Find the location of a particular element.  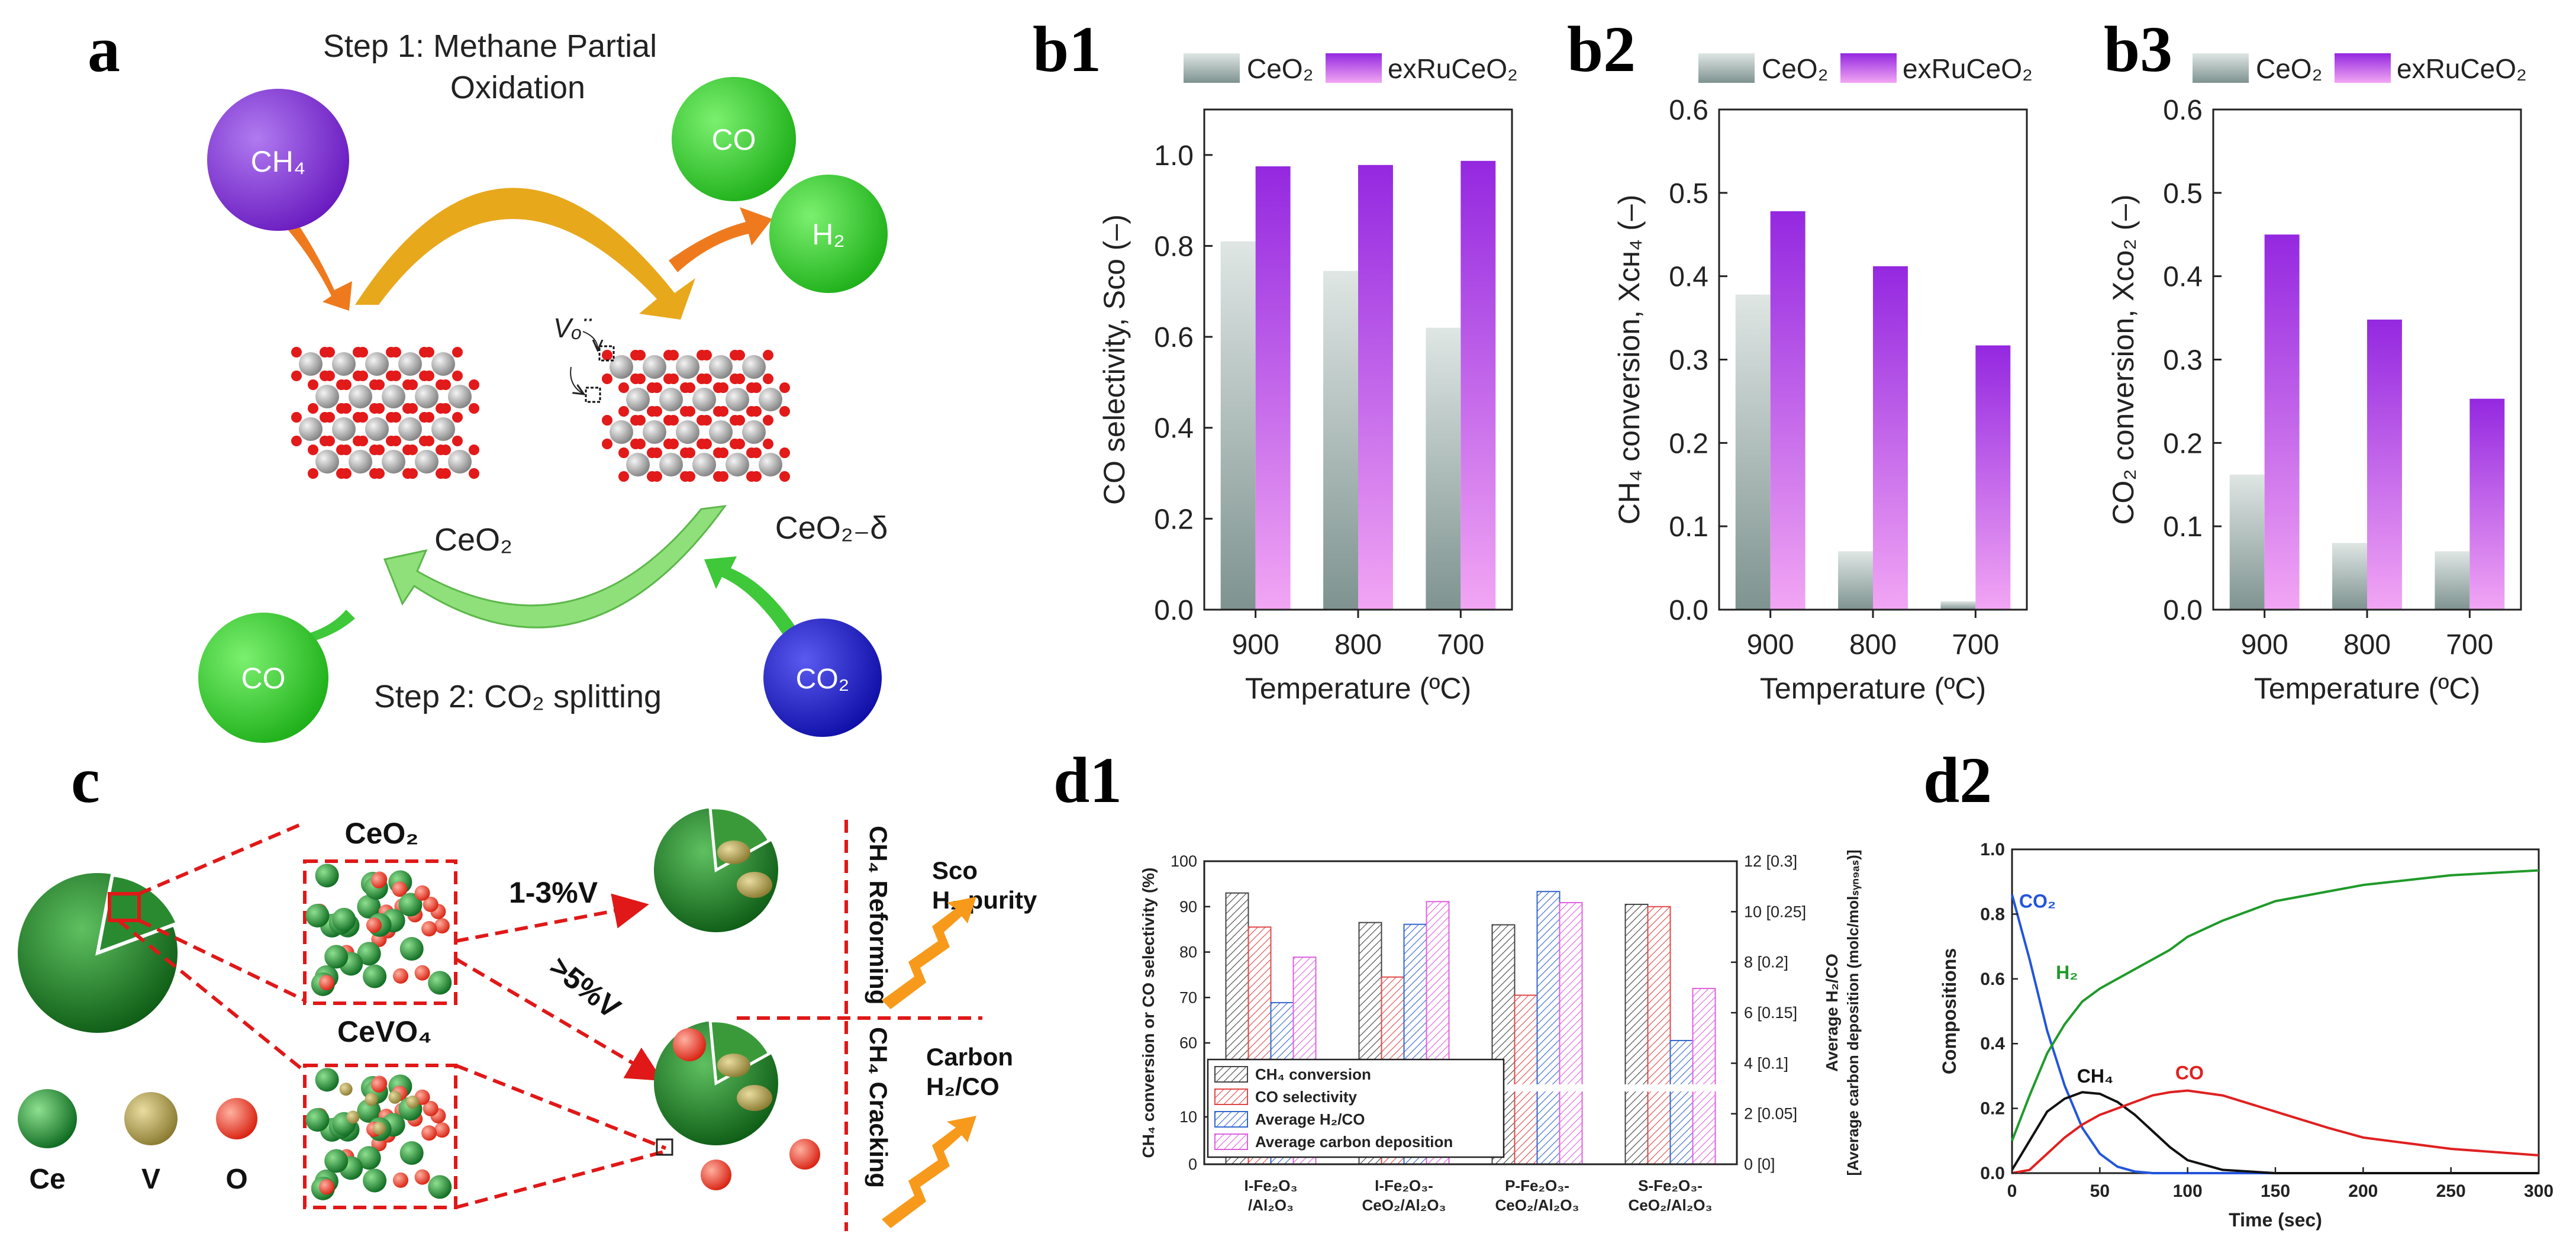

low-v-label: 1-3%V is located at coordinates (553, 892).